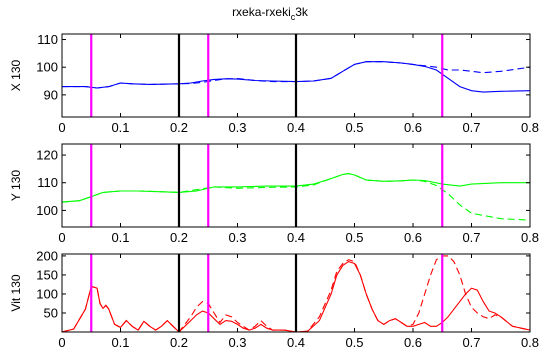 The width and height of the screenshot is (540, 349). What do you see at coordinates (16, 75) in the screenshot?
I see `y-axis-label: X 130` at bounding box center [16, 75].